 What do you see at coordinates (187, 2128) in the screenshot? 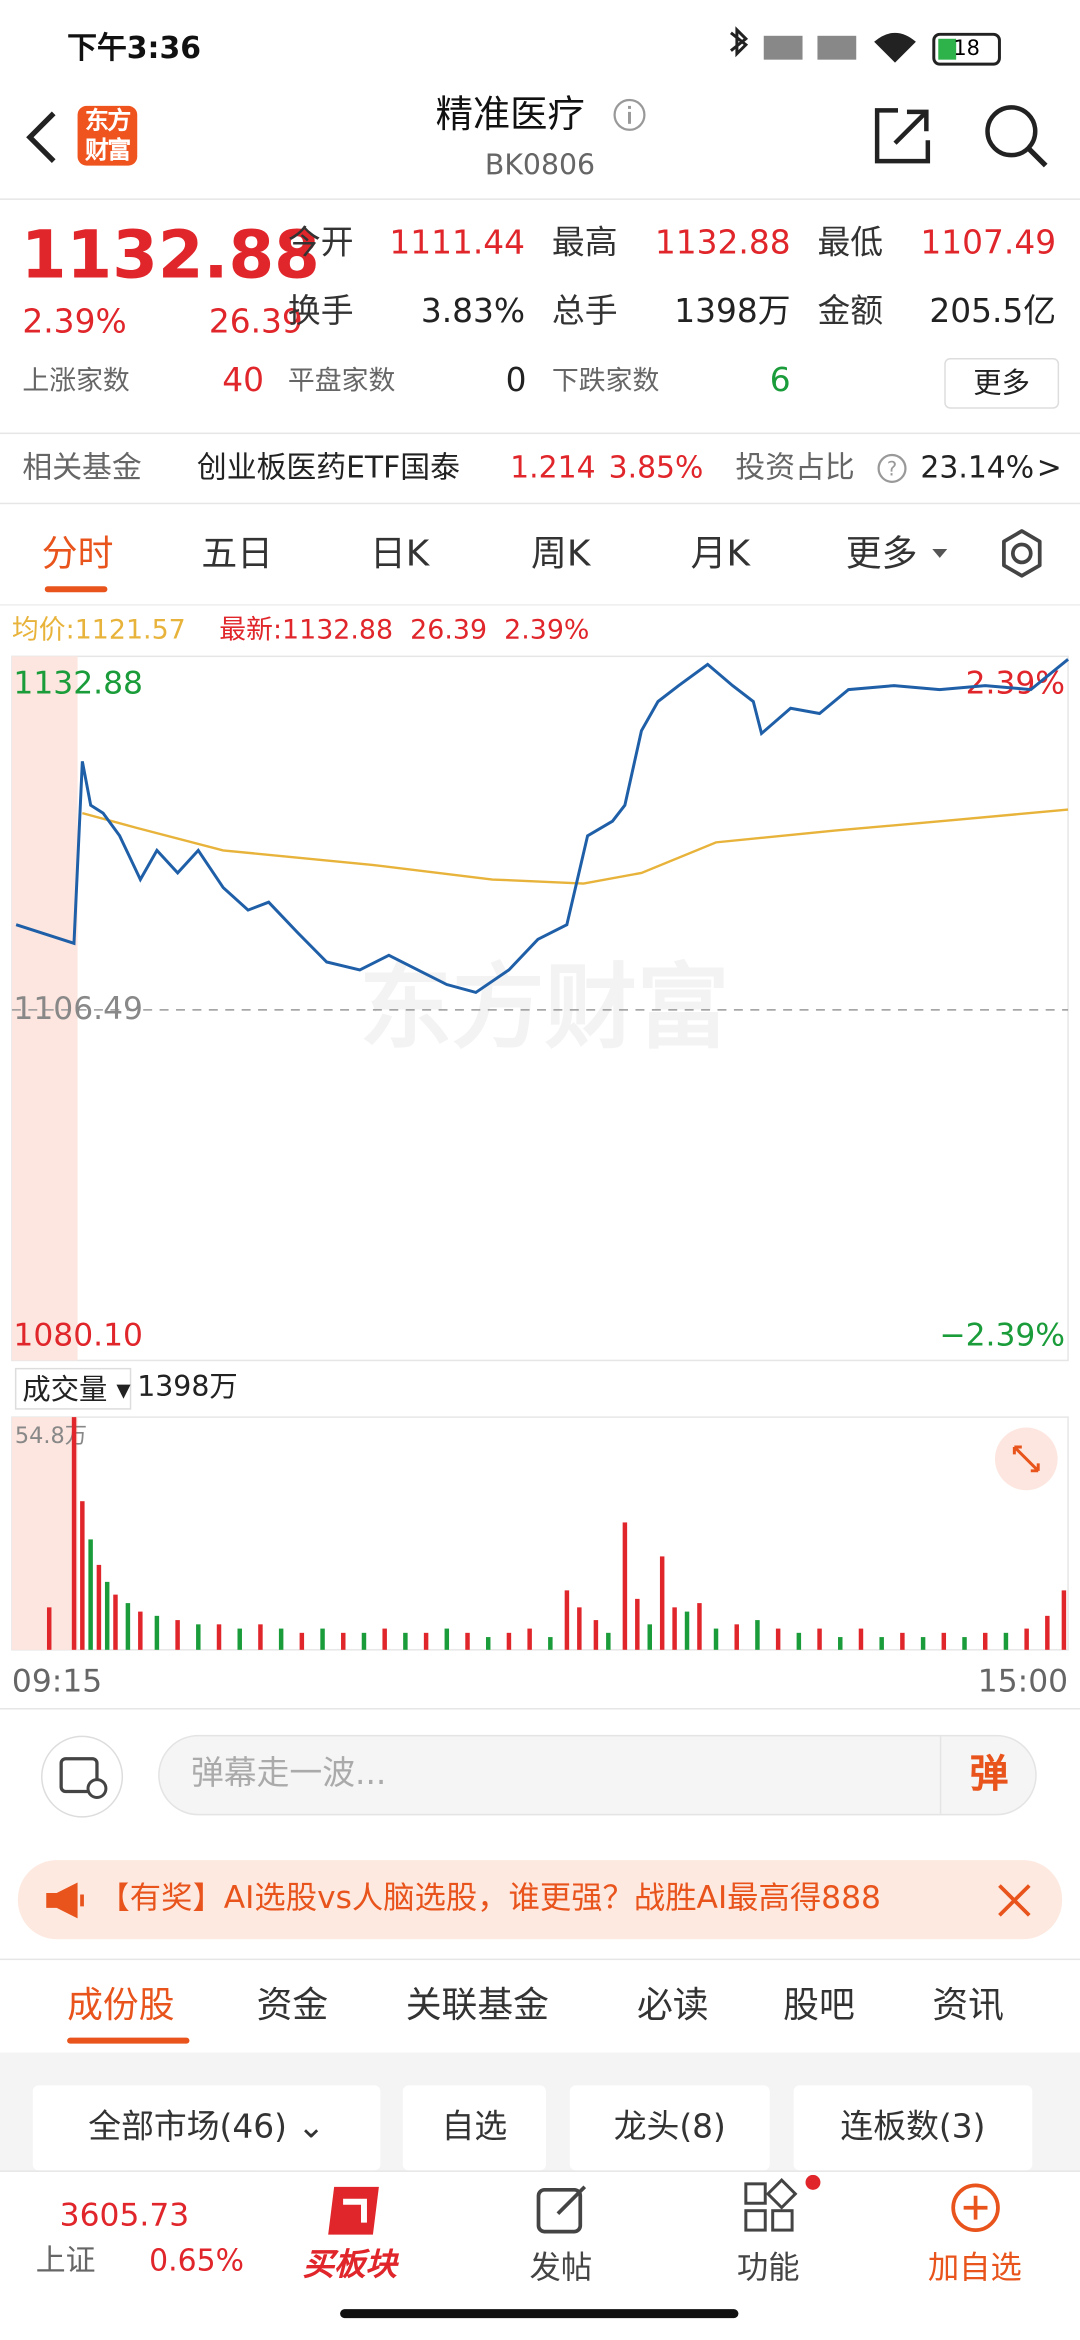
I see `filter-label: 全部市场(46)` at bounding box center [187, 2128].